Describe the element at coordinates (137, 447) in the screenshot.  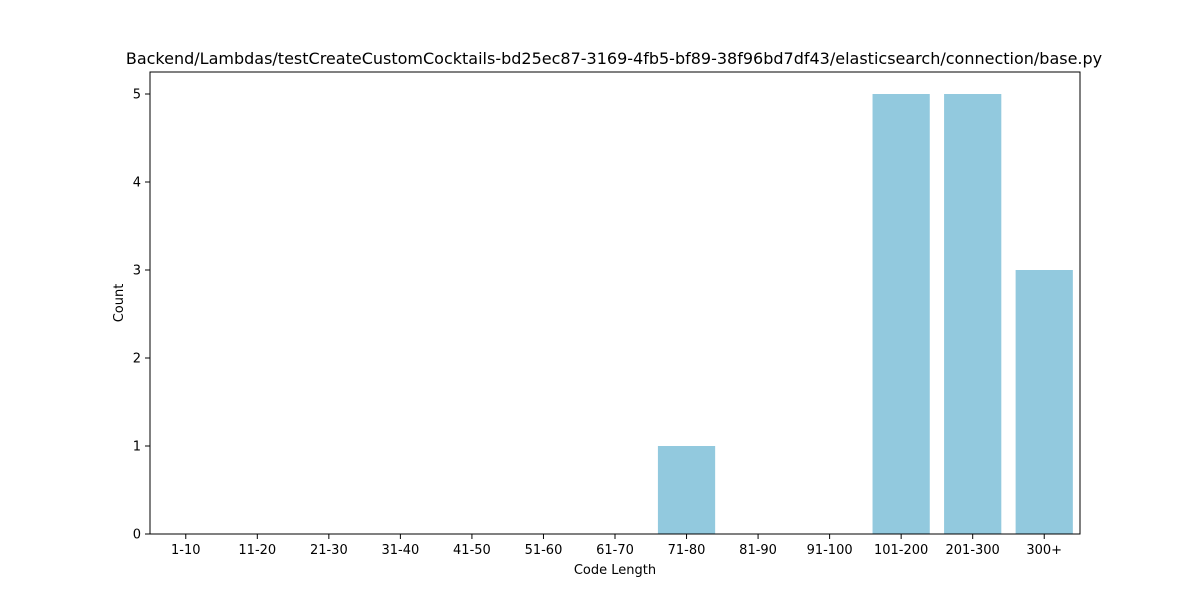
I see `y-tick-label: 1` at that location.